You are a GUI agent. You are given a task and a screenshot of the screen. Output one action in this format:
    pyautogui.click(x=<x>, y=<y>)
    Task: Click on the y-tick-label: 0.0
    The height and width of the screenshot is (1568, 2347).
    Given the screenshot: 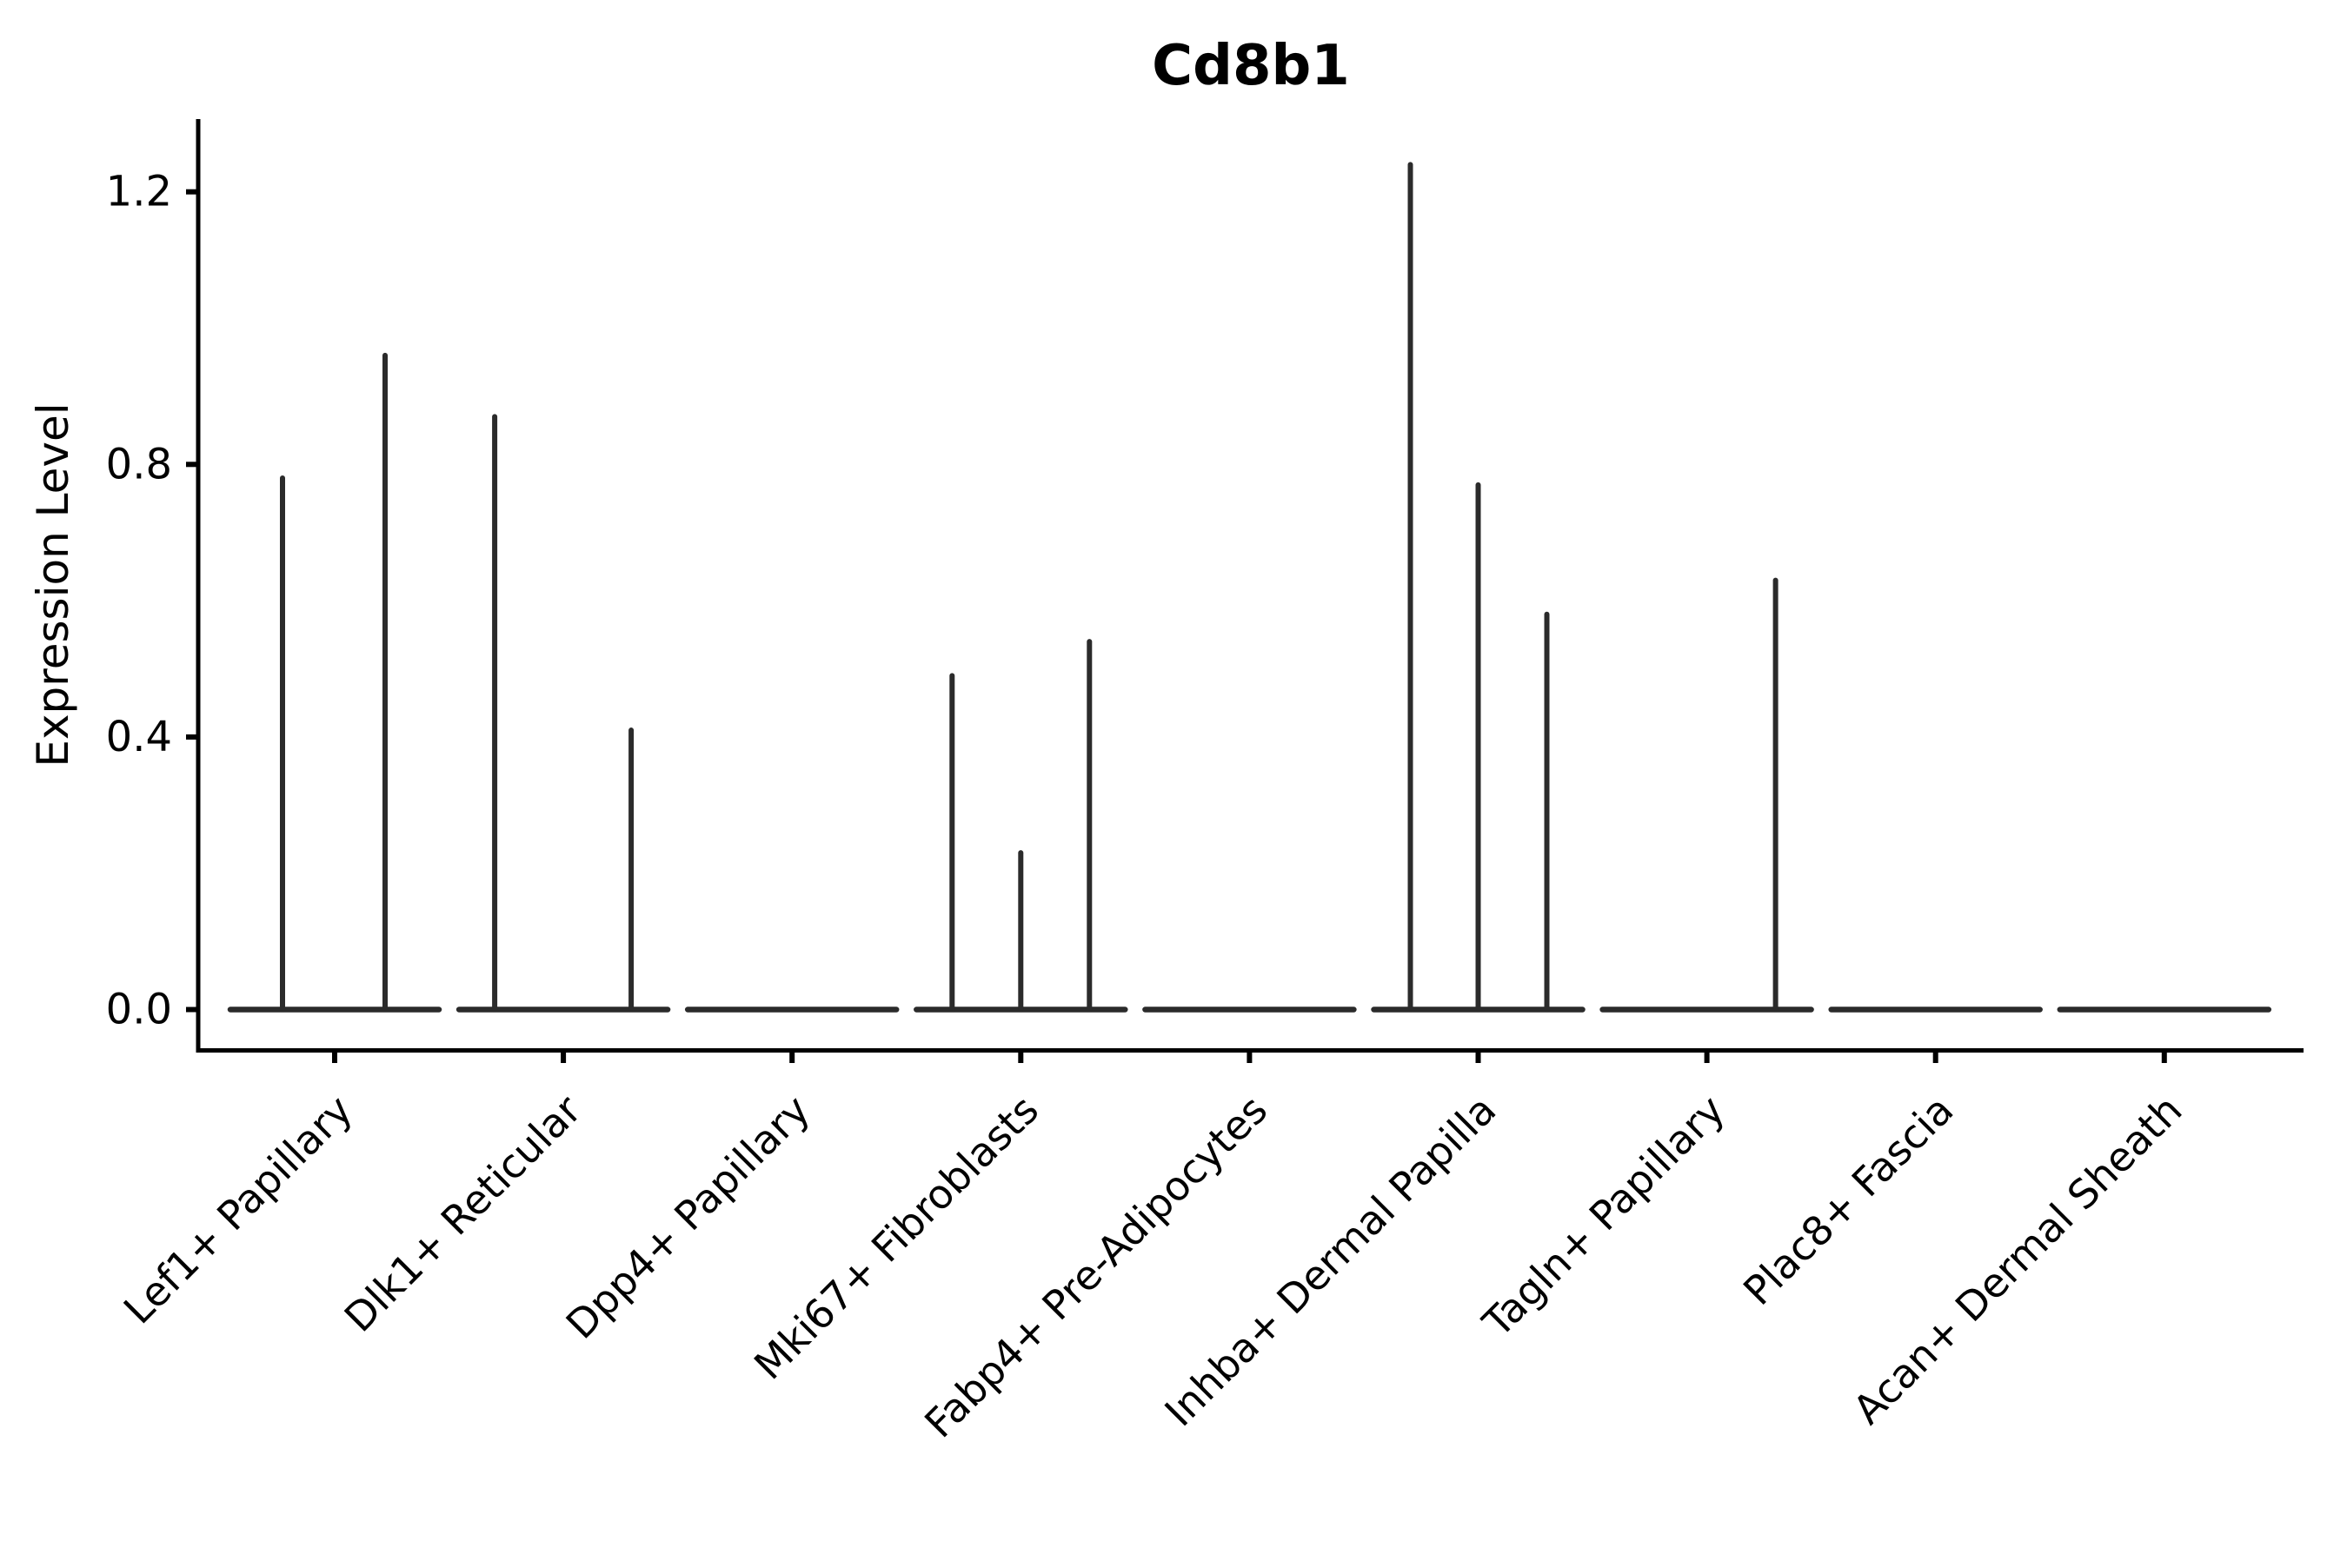 What is the action you would take?
    pyautogui.click(x=139, y=1010)
    